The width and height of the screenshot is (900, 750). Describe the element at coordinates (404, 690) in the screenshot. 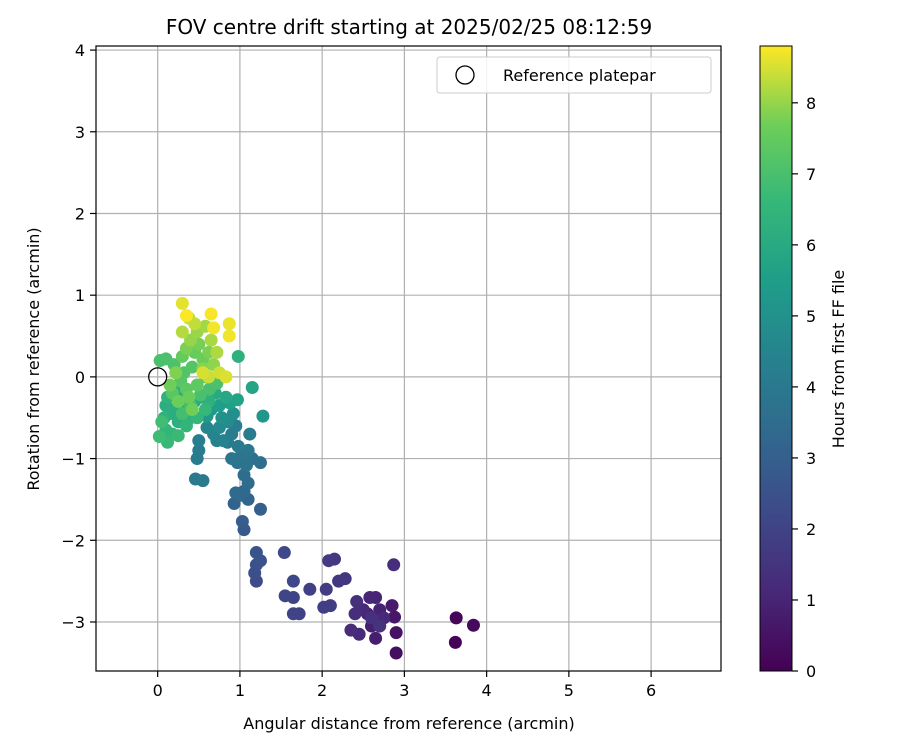

I see `x-tick-label: 3` at that location.